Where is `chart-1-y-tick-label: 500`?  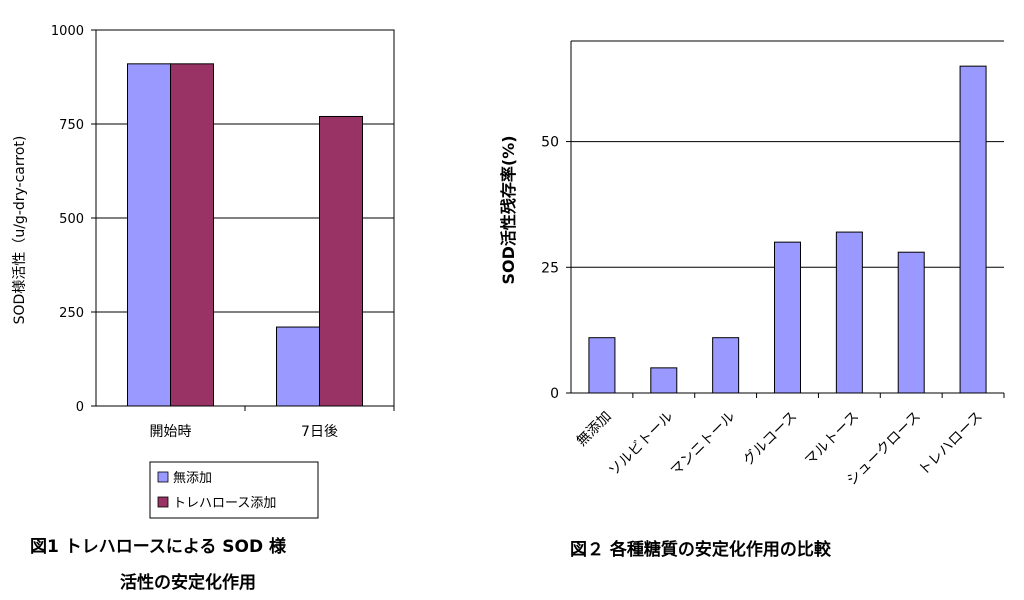 chart-1-y-tick-label: 500 is located at coordinates (71, 219).